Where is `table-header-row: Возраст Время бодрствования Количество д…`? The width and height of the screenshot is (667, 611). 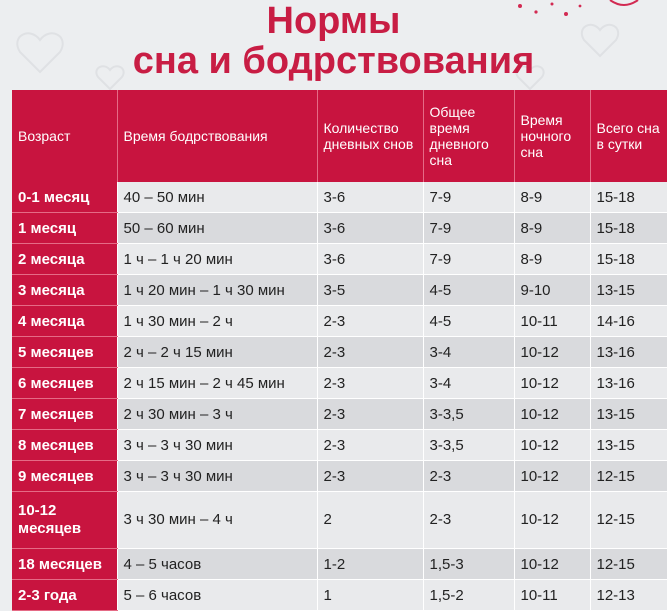
table-header-row: Возраст Время бодрствования Количество д… is located at coordinates (339, 136).